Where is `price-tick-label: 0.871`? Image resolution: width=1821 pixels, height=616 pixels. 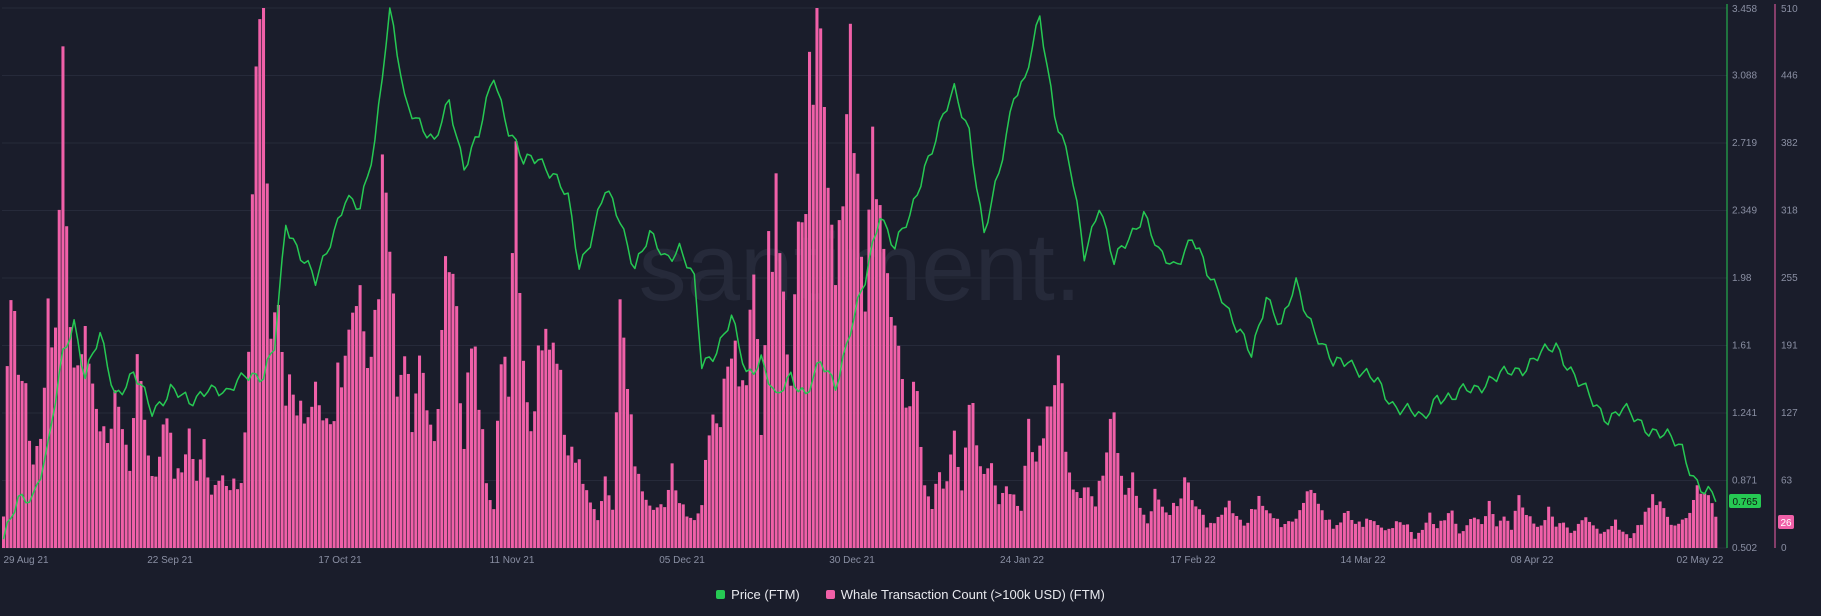 price-tick-label: 0.871 is located at coordinates (1744, 481).